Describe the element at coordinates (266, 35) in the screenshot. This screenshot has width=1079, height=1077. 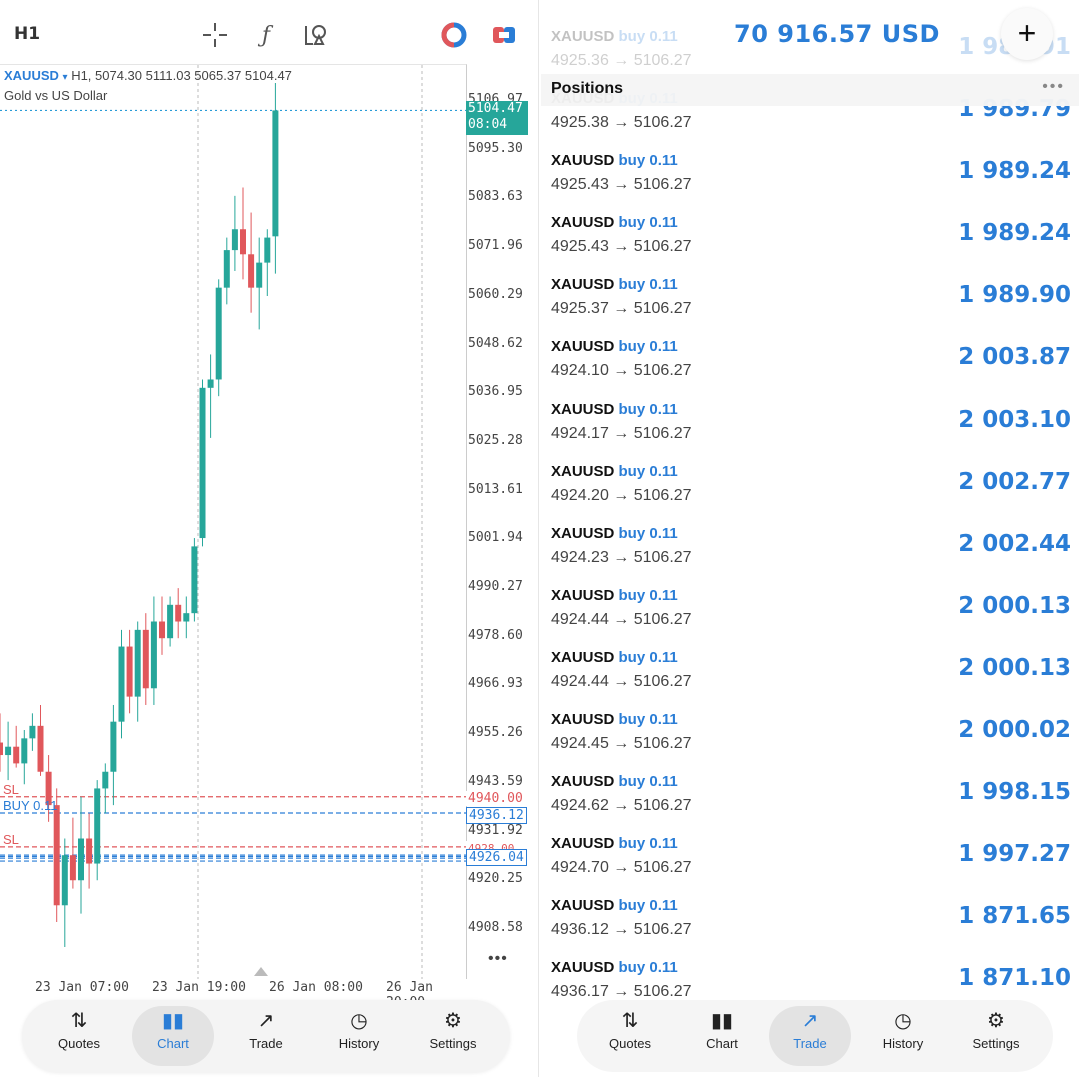
I see `indicators-icon: ƒ` at that location.